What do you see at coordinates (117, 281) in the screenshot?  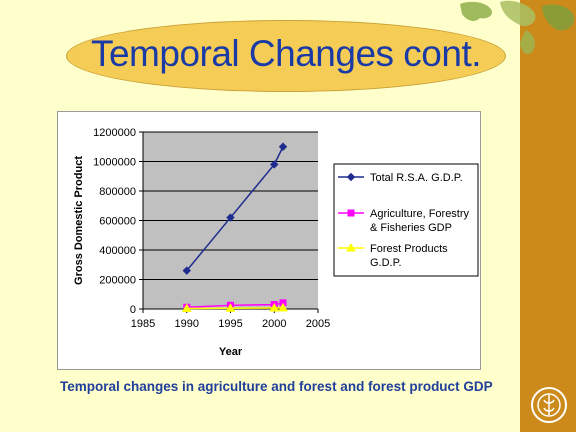 I see `y-tick-label: 200000` at bounding box center [117, 281].